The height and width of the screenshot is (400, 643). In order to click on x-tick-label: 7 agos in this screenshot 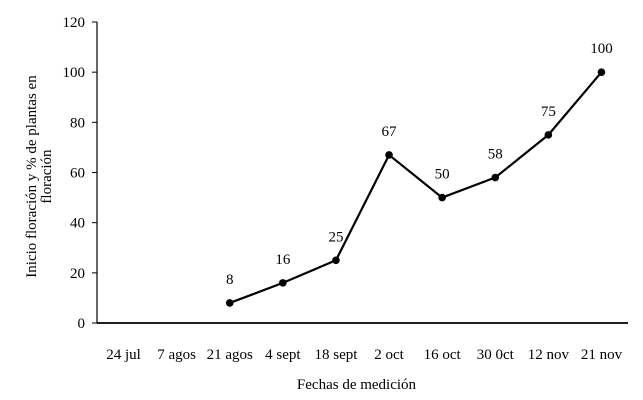, I will do `click(176, 355)`.